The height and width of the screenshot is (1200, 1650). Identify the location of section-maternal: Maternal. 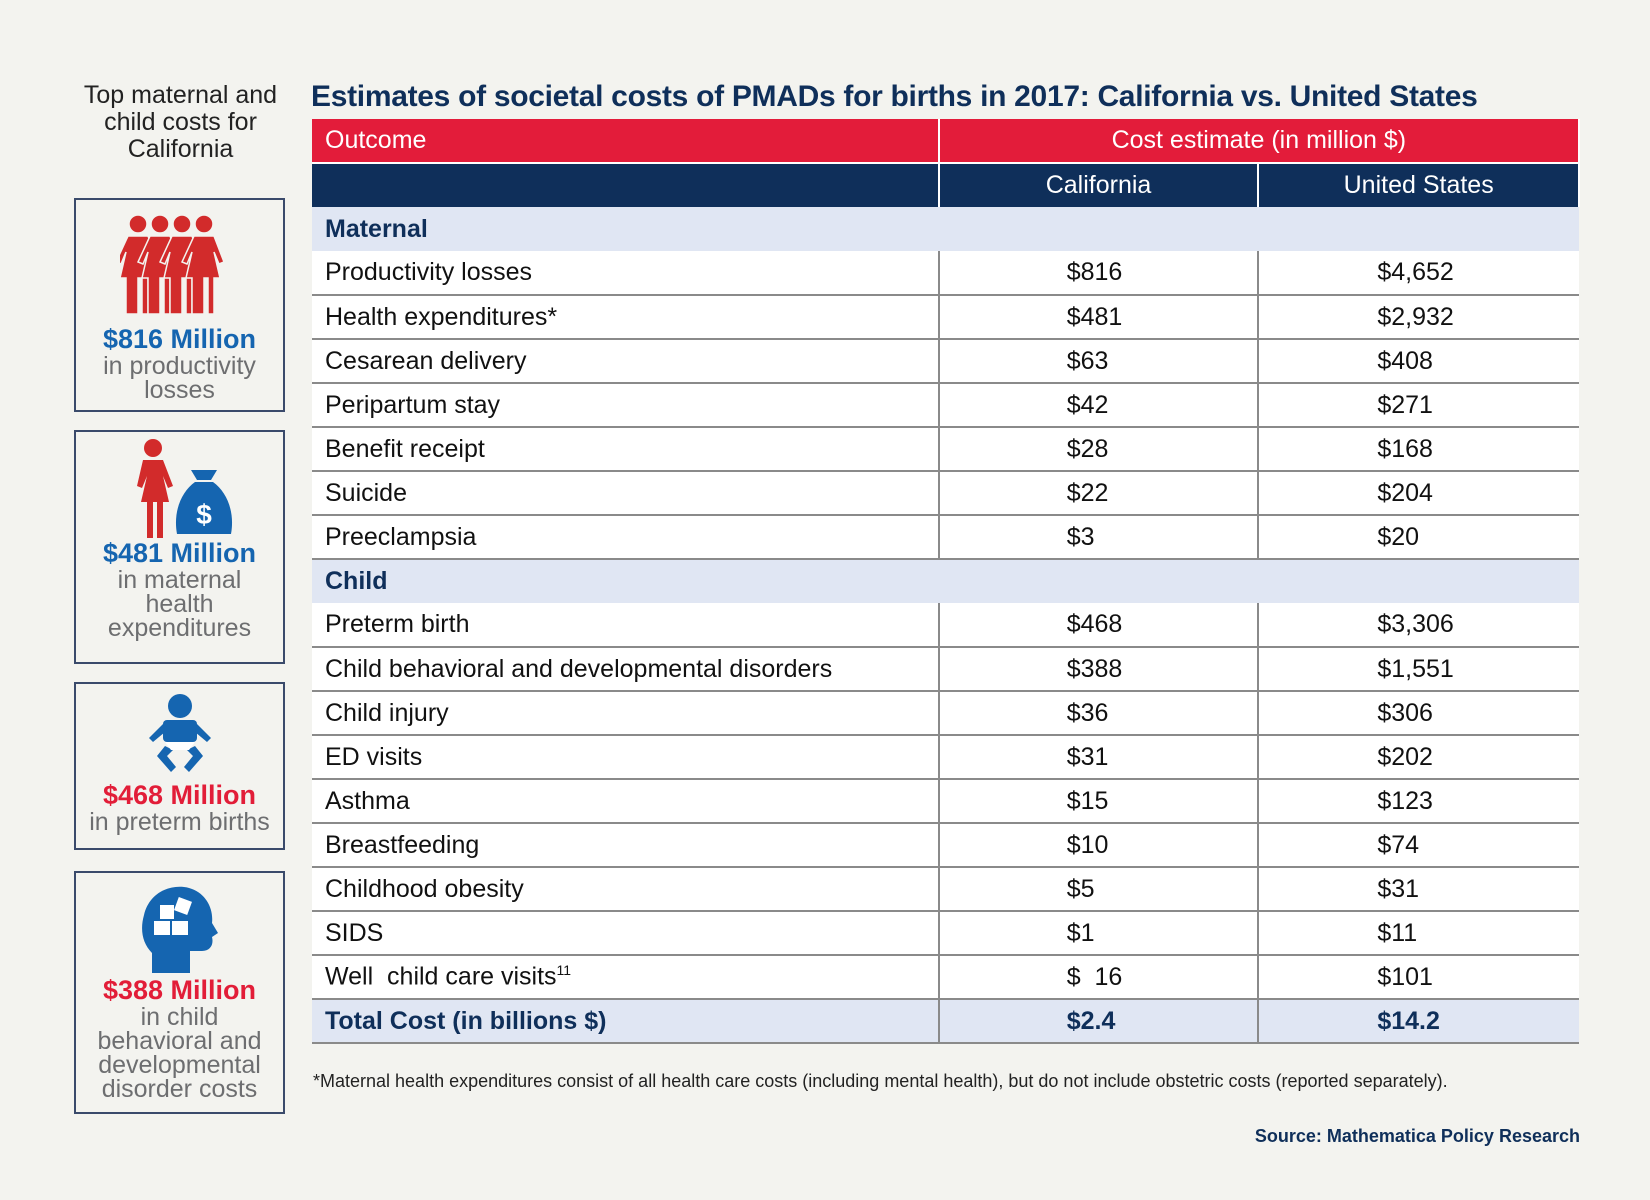
(945, 229).